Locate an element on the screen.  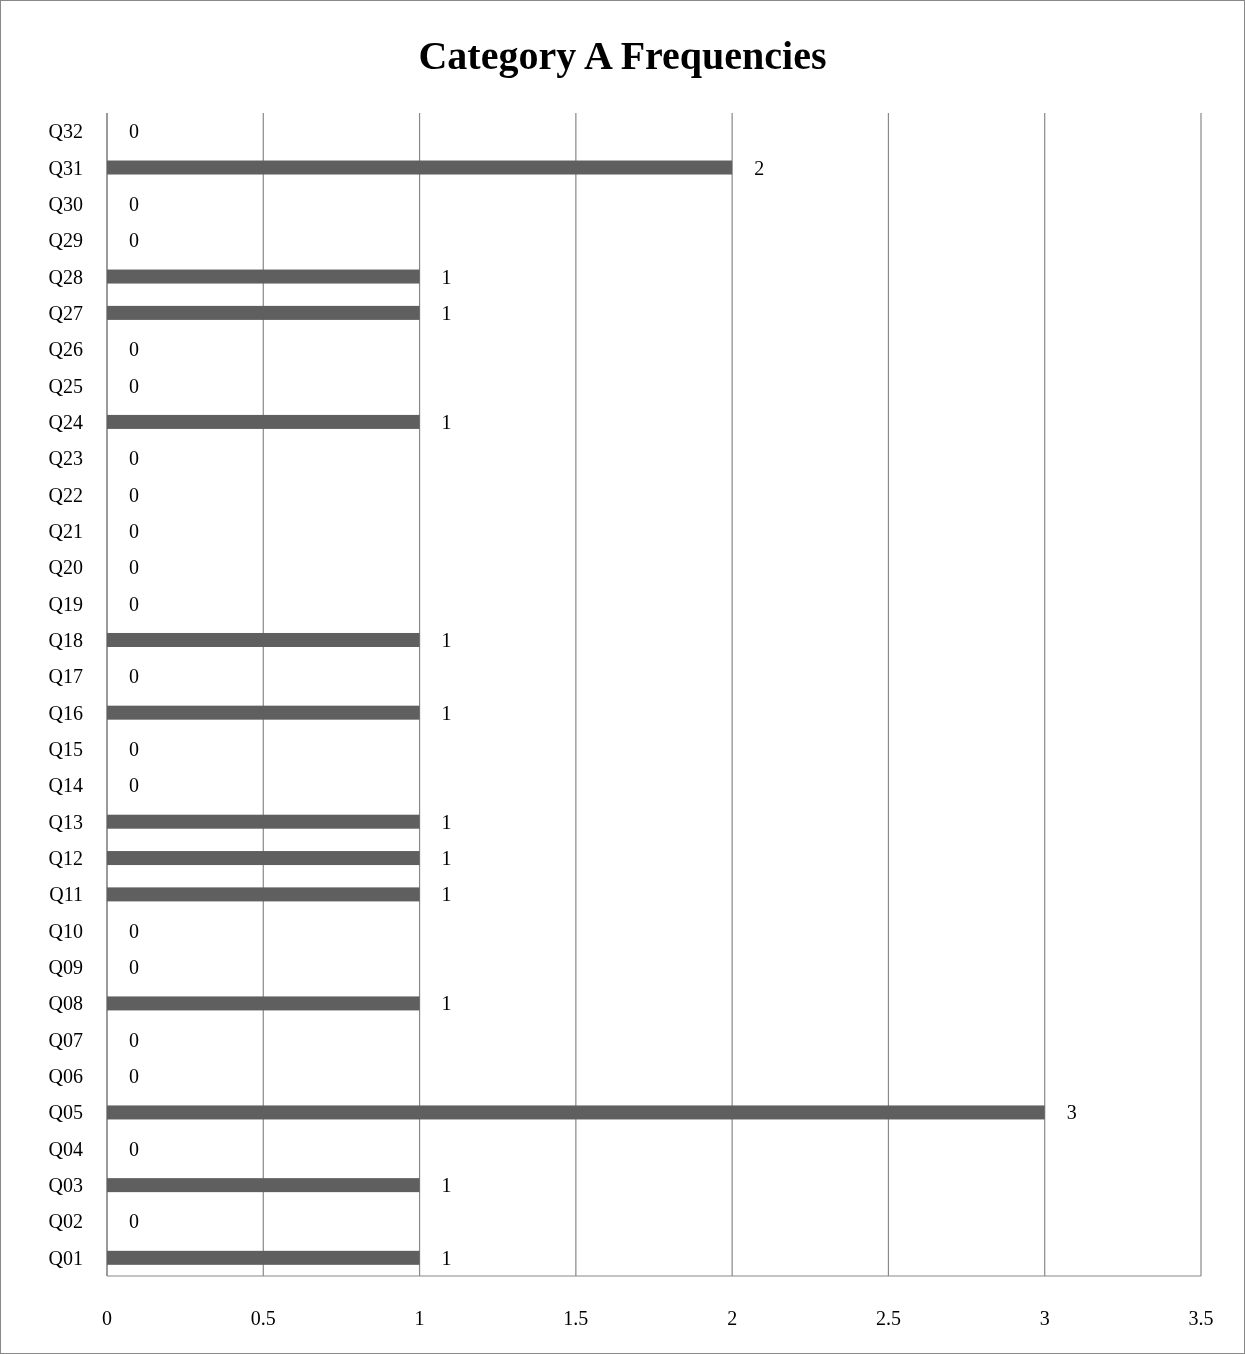
y-tick-label: Q07 is located at coordinates (65, 1039).